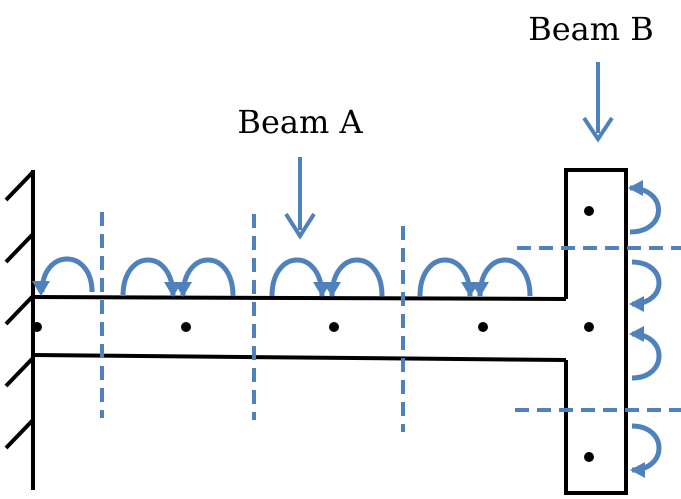 The height and width of the screenshot is (499, 681). Describe the element at coordinates (19, 330) in the screenshot. I see `fixed-support-wall` at that location.